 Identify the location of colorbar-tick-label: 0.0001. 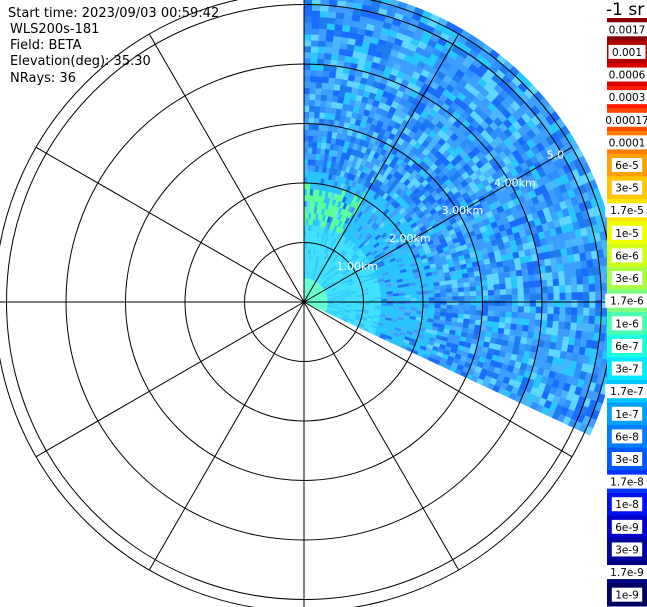
(627, 143).